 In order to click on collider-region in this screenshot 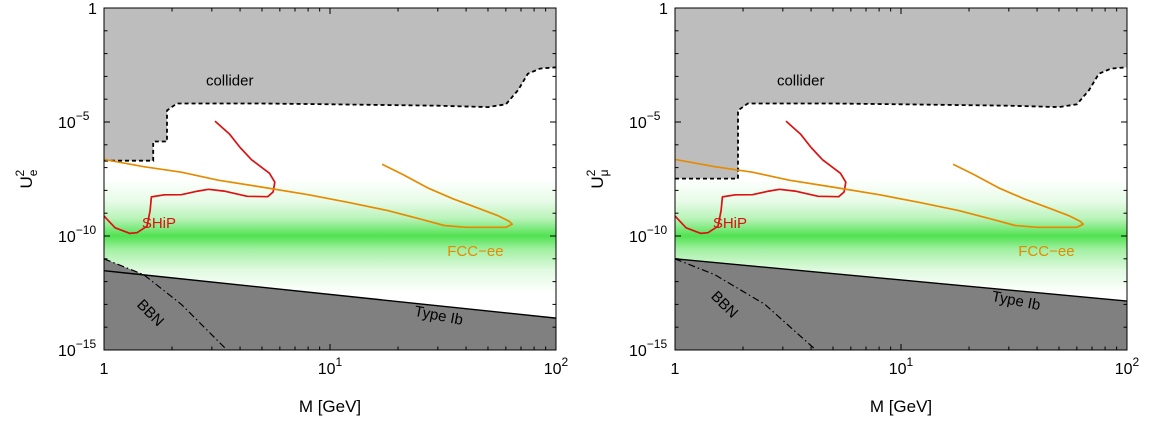, I will do `click(330, 84)`.